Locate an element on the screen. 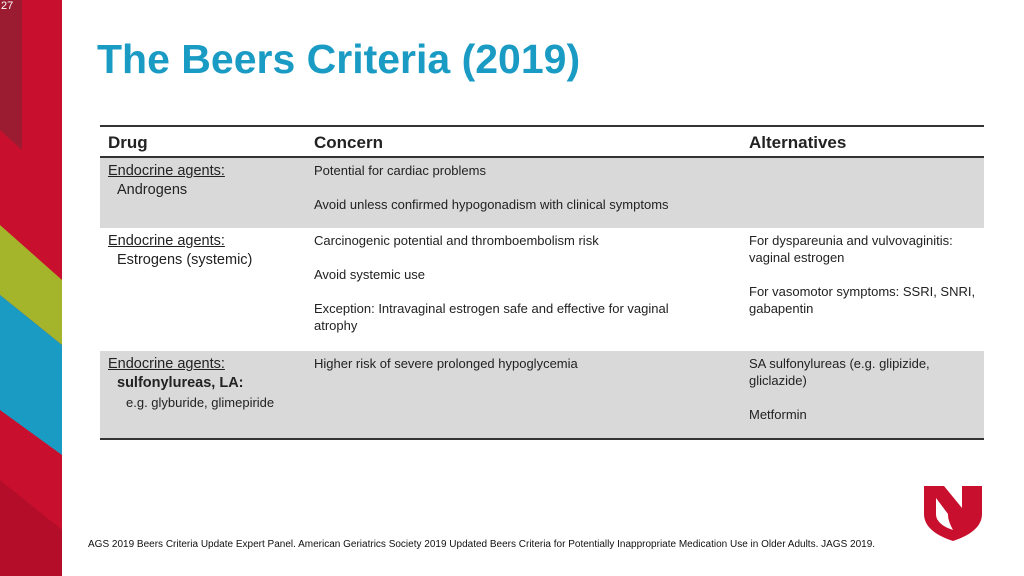 This screenshot has width=1024, height=576. concern-text: Avoid systemic use is located at coordinates (370, 274).